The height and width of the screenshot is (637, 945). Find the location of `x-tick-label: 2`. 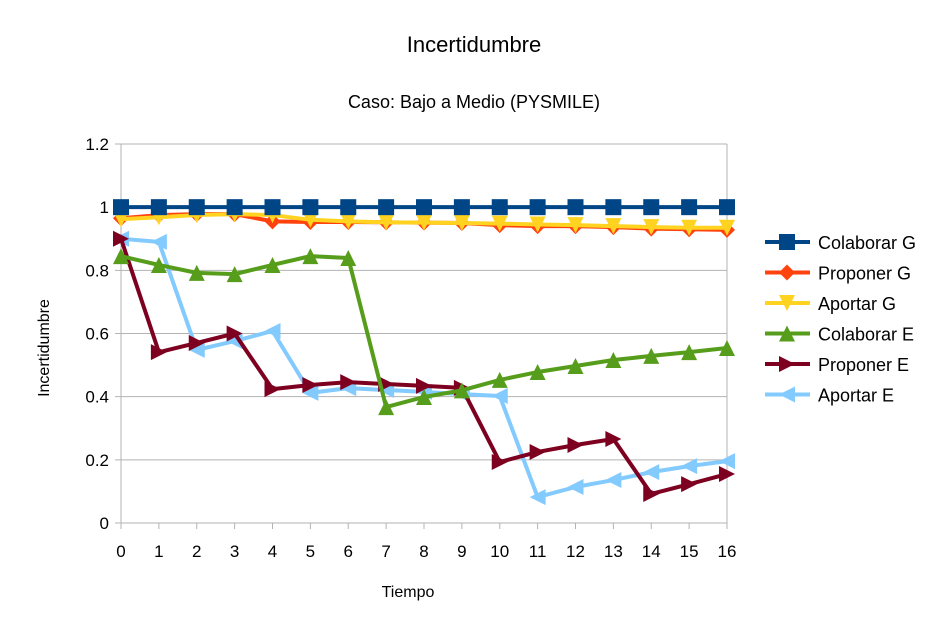

x-tick-label: 2 is located at coordinates (196, 551).